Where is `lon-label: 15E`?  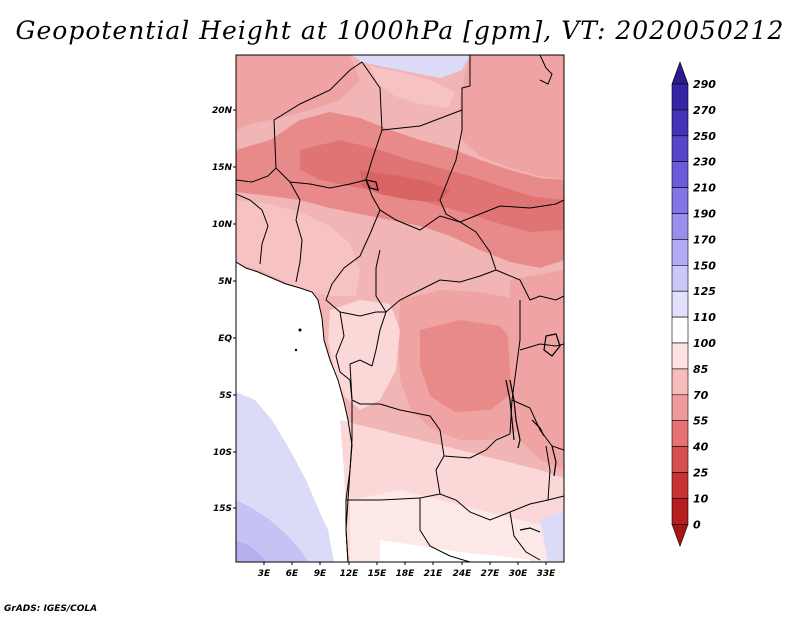
lon-label: 15E is located at coordinates (378, 574).